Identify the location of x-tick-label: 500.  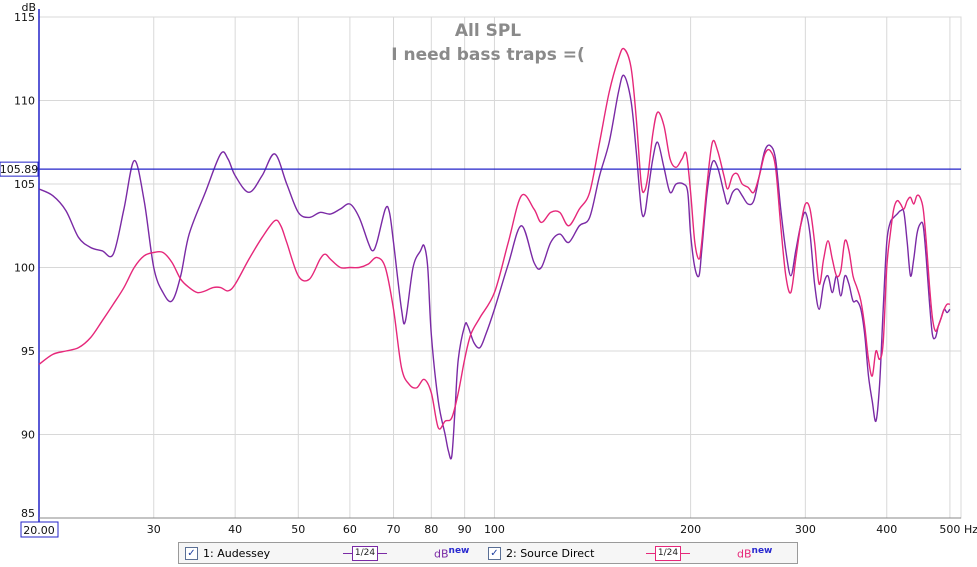
(949, 529).